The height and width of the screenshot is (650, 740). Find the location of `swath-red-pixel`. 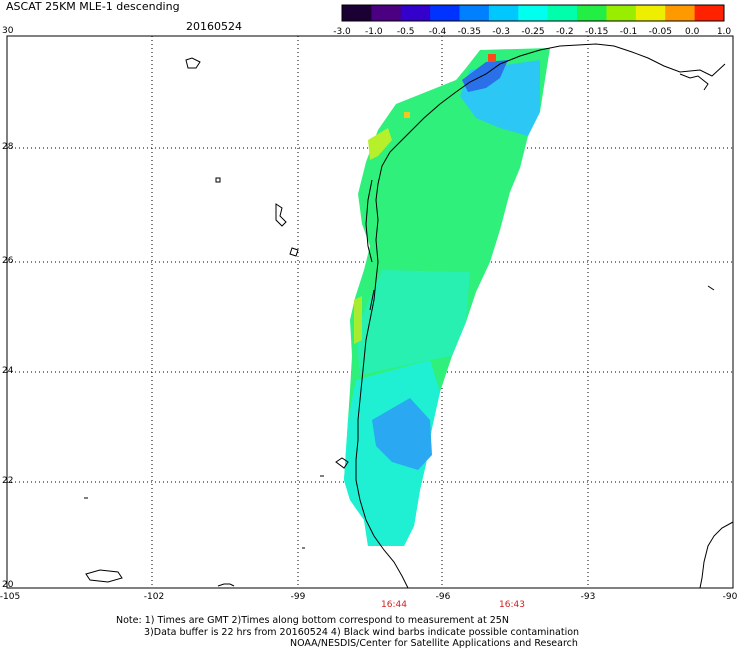

swath-red-pixel is located at coordinates (492, 58).